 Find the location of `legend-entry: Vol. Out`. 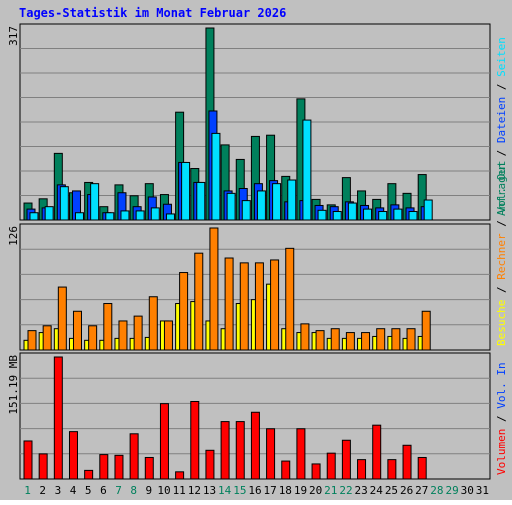

legend-entry: Vol. Out is located at coordinates (501, 187).